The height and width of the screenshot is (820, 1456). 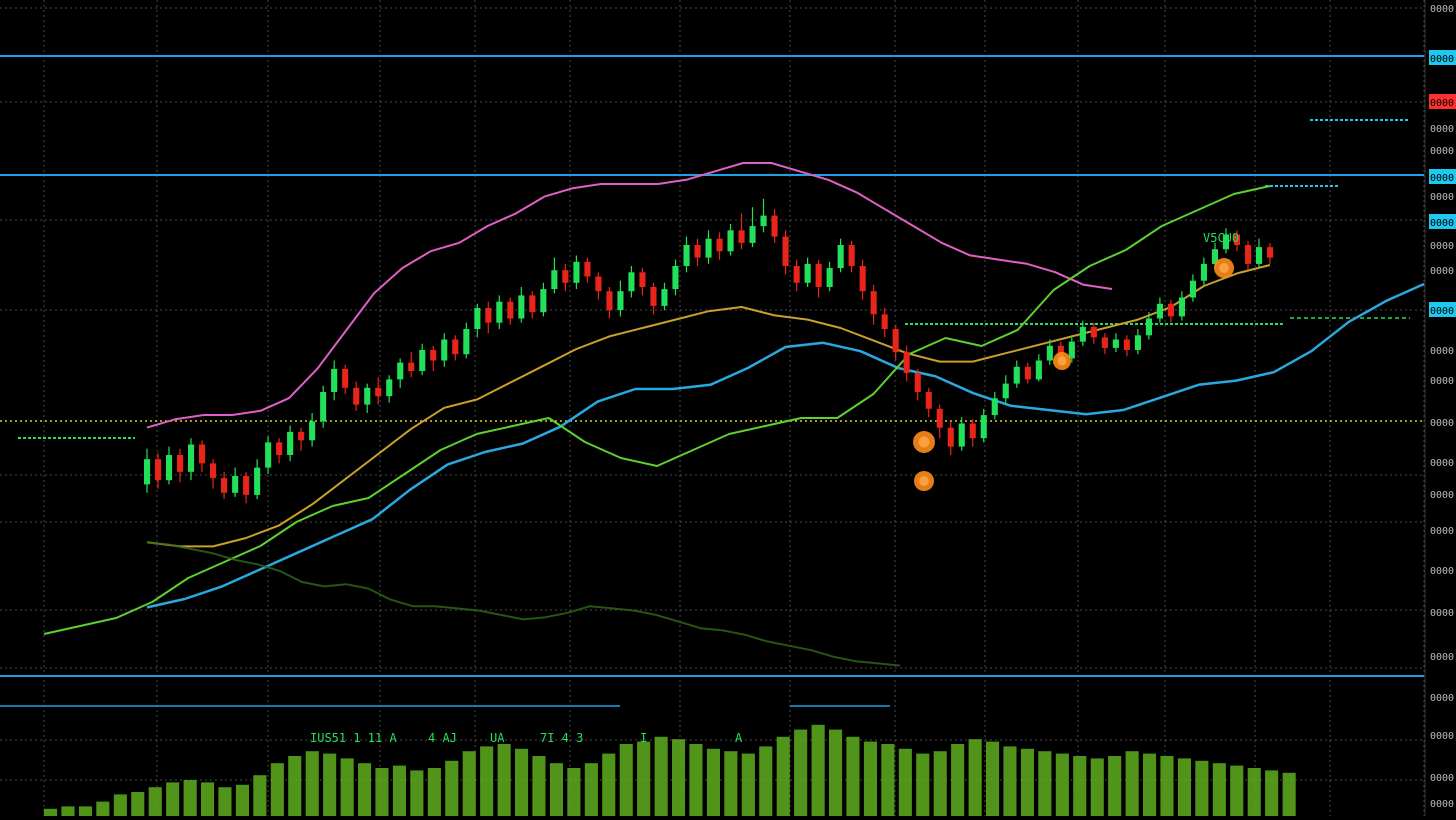 I want to click on oscillator-shadow-line, so click(x=523, y=604).